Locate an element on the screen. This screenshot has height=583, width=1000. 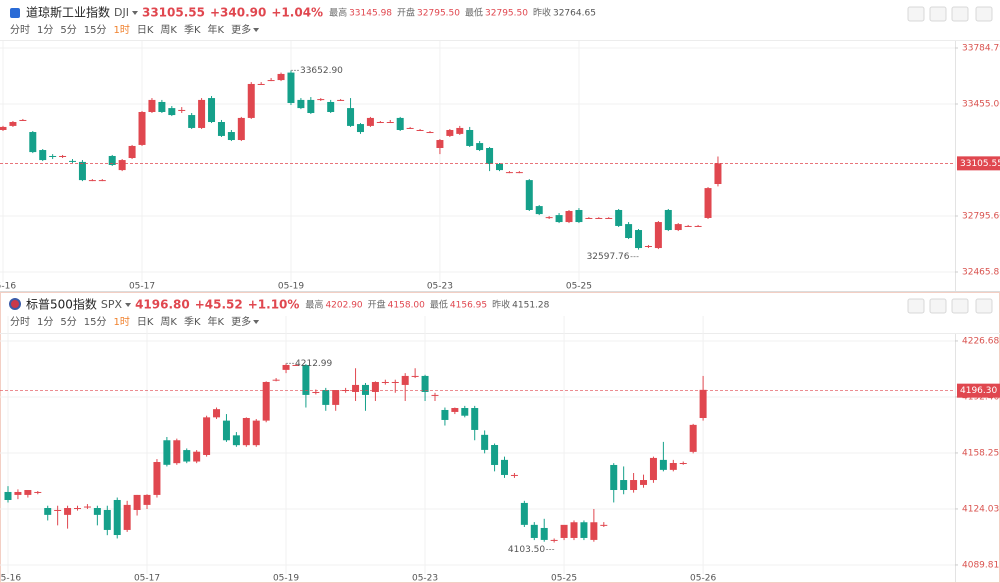
stat-value: 32764.65 is located at coordinates (574, 14).